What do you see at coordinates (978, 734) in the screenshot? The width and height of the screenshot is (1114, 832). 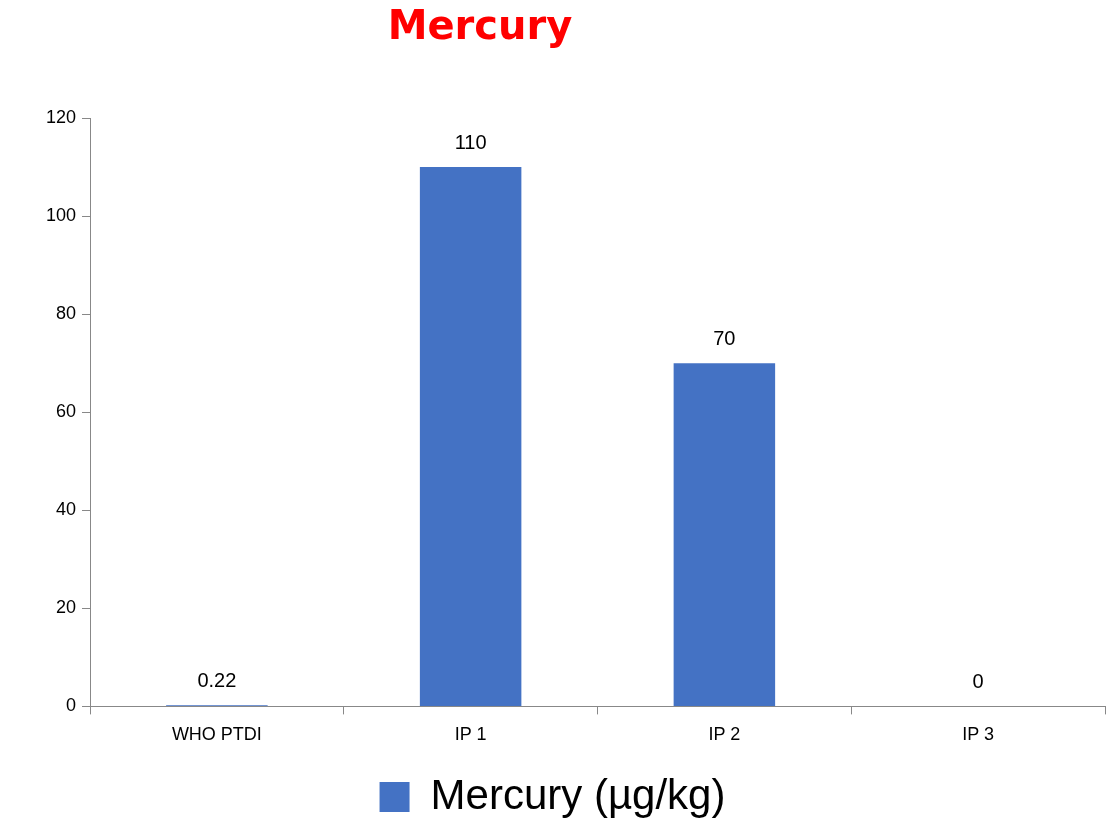 I see `x-tick-label: IP 3` at bounding box center [978, 734].